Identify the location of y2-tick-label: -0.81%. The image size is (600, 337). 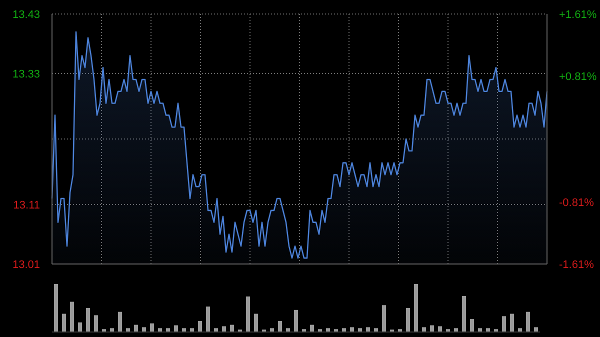
(576, 202).